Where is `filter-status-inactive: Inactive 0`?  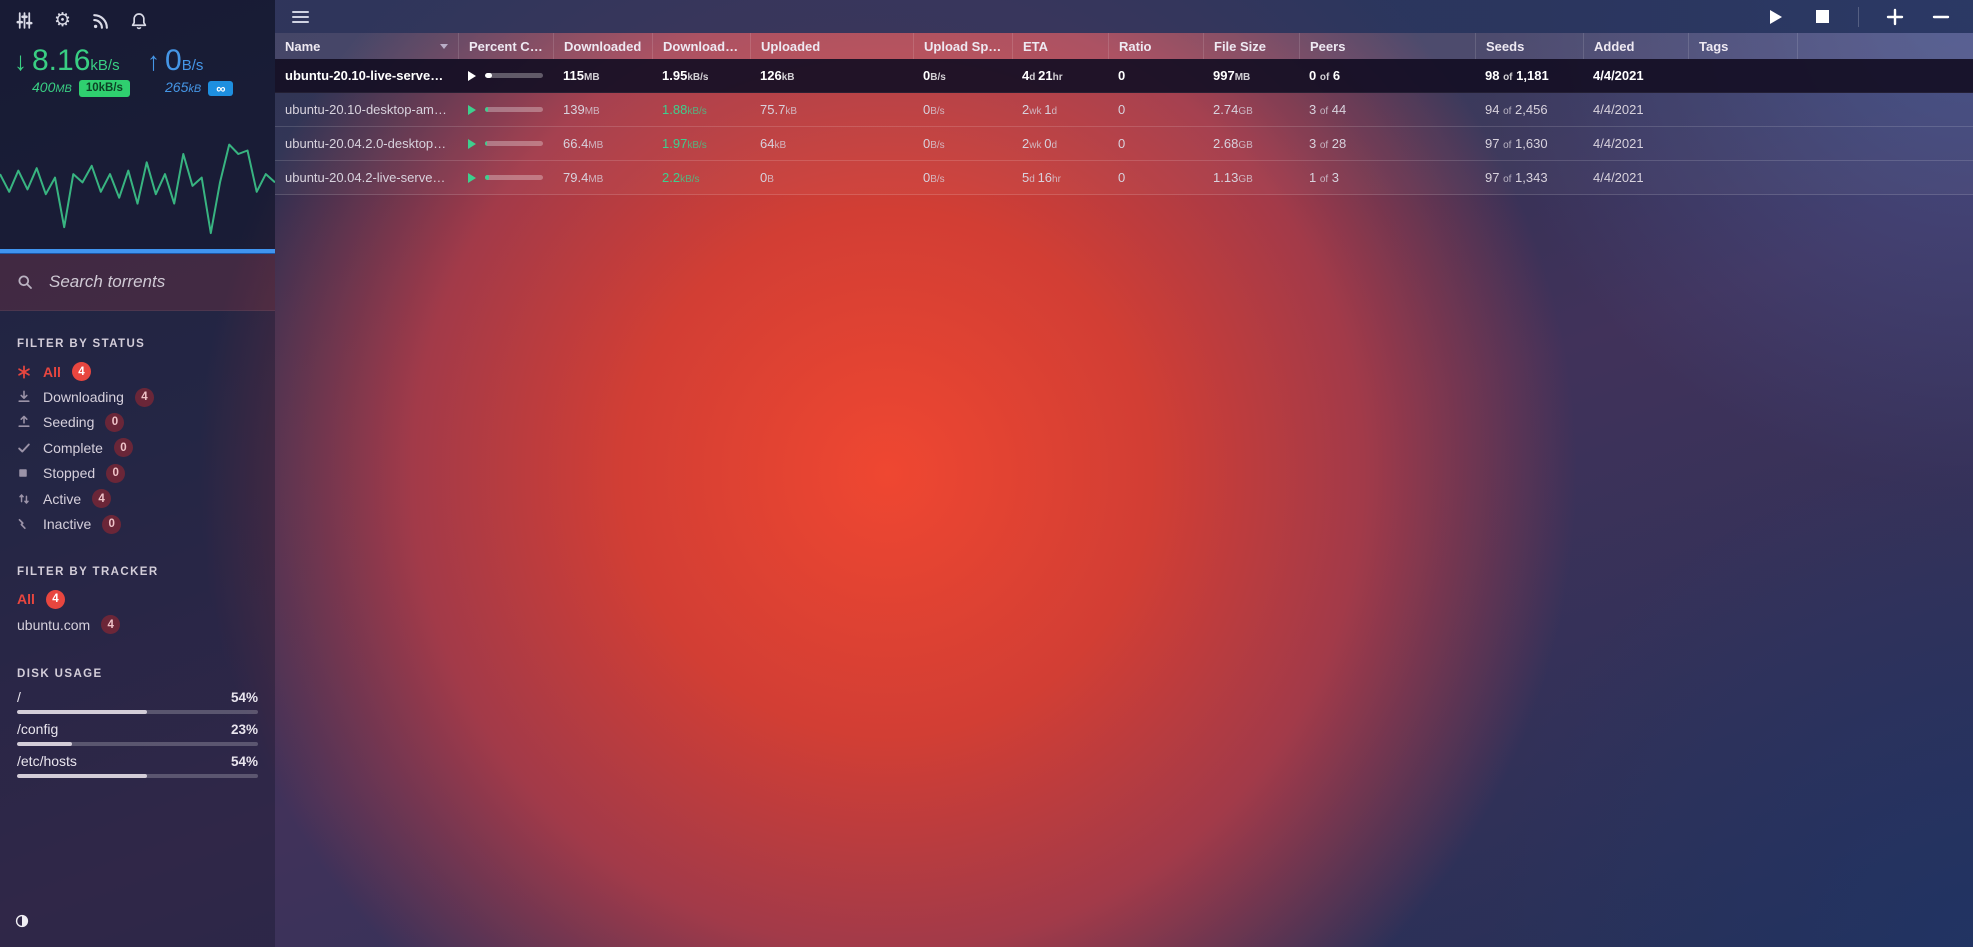 filter-status-inactive: Inactive 0 is located at coordinates (137, 523).